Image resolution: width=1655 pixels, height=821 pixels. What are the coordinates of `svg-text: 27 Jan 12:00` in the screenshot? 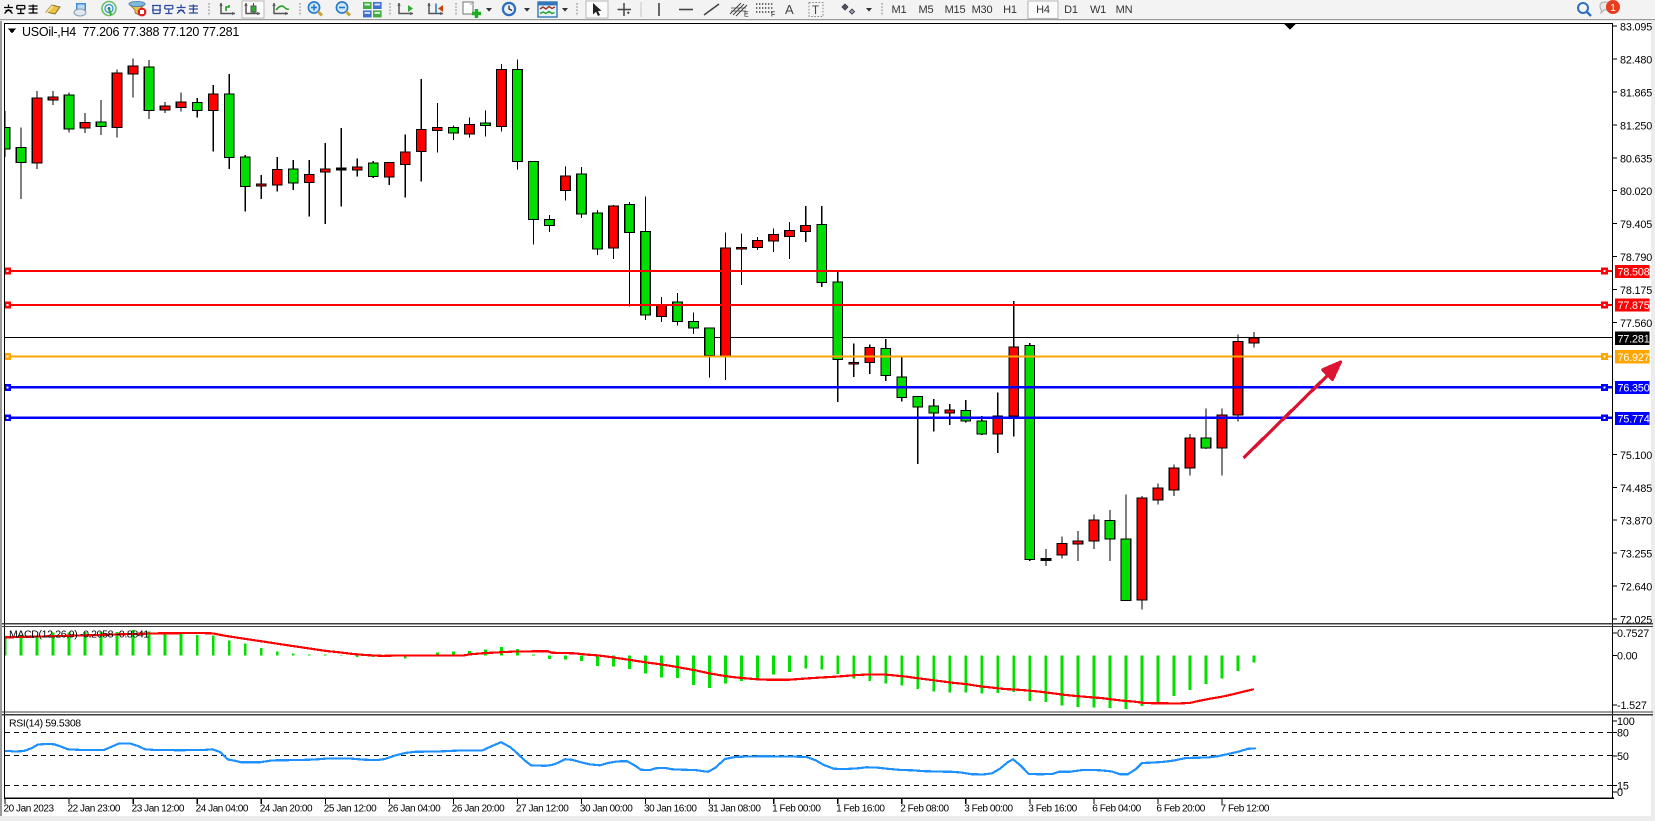 It's located at (542, 809).